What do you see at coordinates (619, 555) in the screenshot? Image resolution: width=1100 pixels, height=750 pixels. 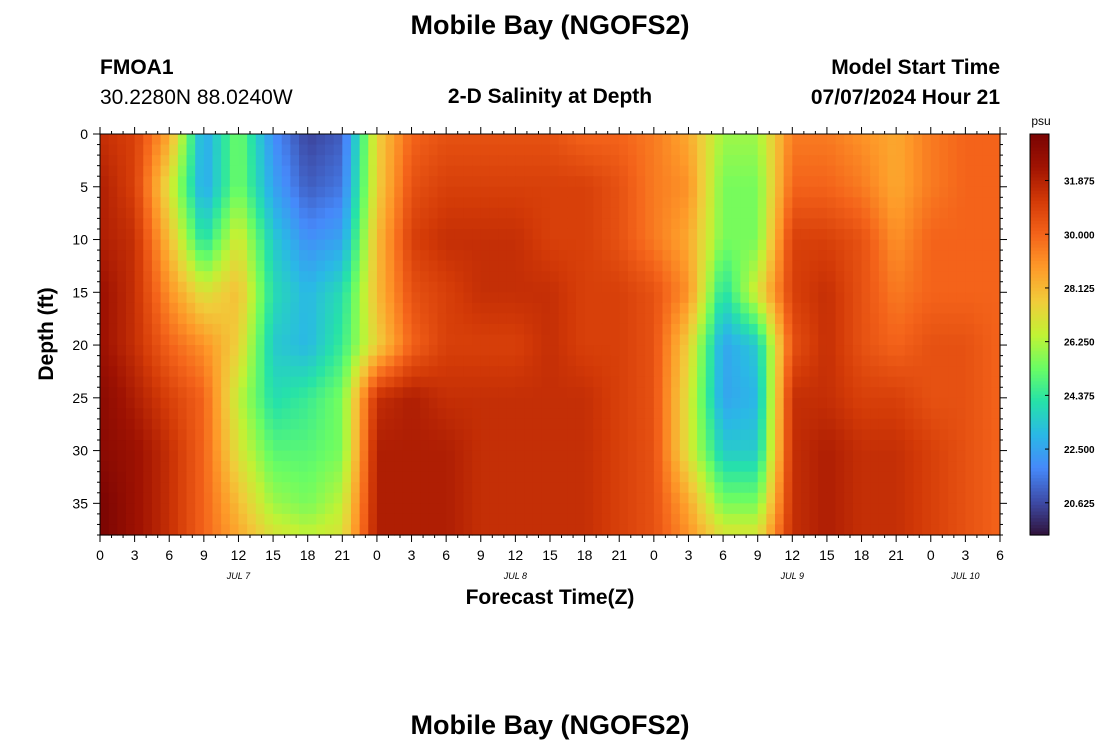 I see `x-tick-label: 21` at bounding box center [619, 555].